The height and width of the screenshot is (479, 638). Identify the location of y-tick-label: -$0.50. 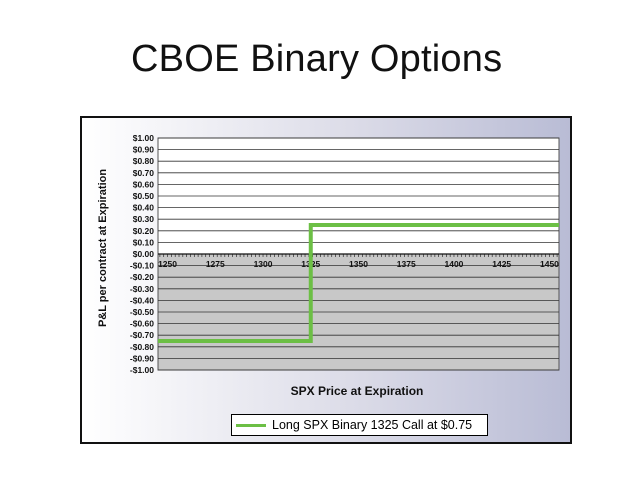
(142, 312).